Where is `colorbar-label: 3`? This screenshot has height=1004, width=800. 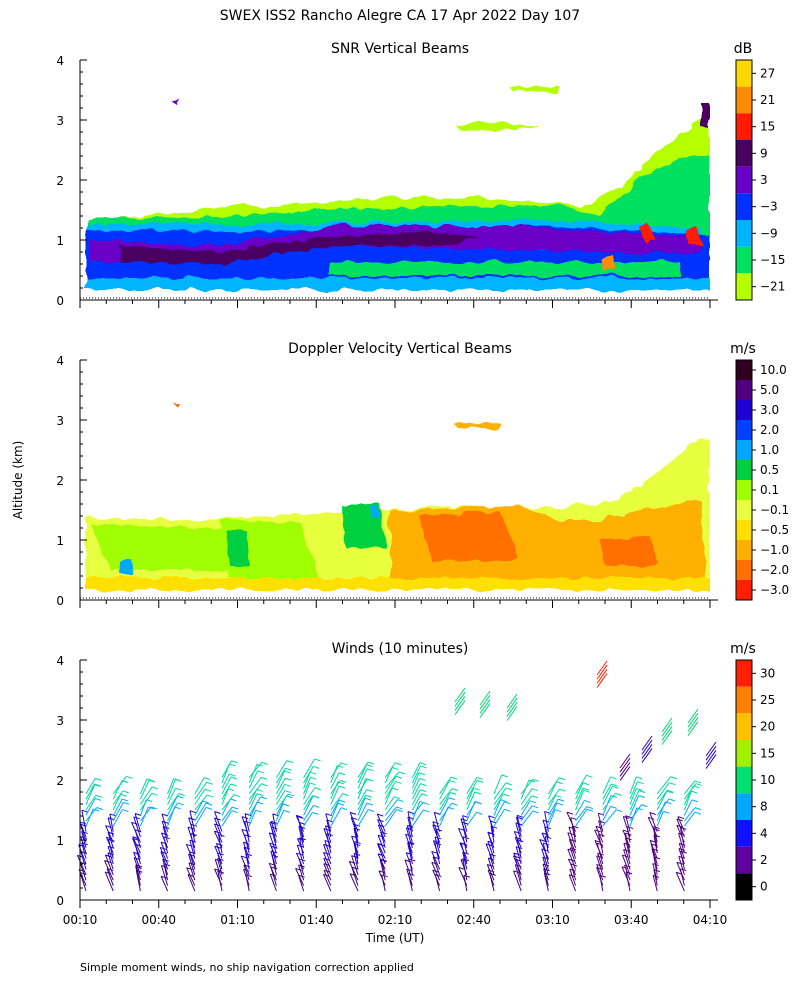 colorbar-label: 3 is located at coordinates (764, 180).